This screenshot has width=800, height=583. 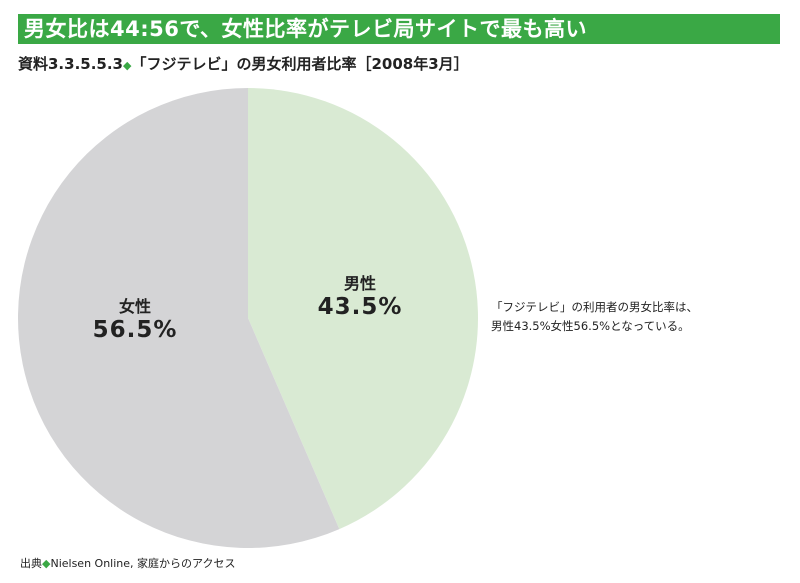 What do you see at coordinates (300, 64) in the screenshot?
I see `figure-title: 「フジテレビ」の男女利用者比率［2008年3月］` at bounding box center [300, 64].